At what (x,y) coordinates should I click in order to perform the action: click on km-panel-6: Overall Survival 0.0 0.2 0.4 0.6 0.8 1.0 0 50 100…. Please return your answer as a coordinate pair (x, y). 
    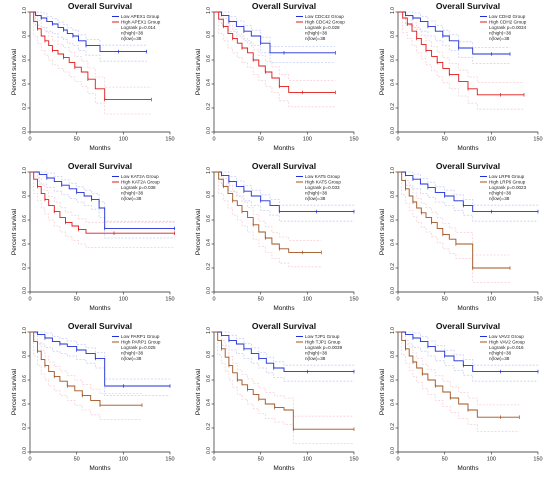
    Looking at the image, I should click on (461, 236).